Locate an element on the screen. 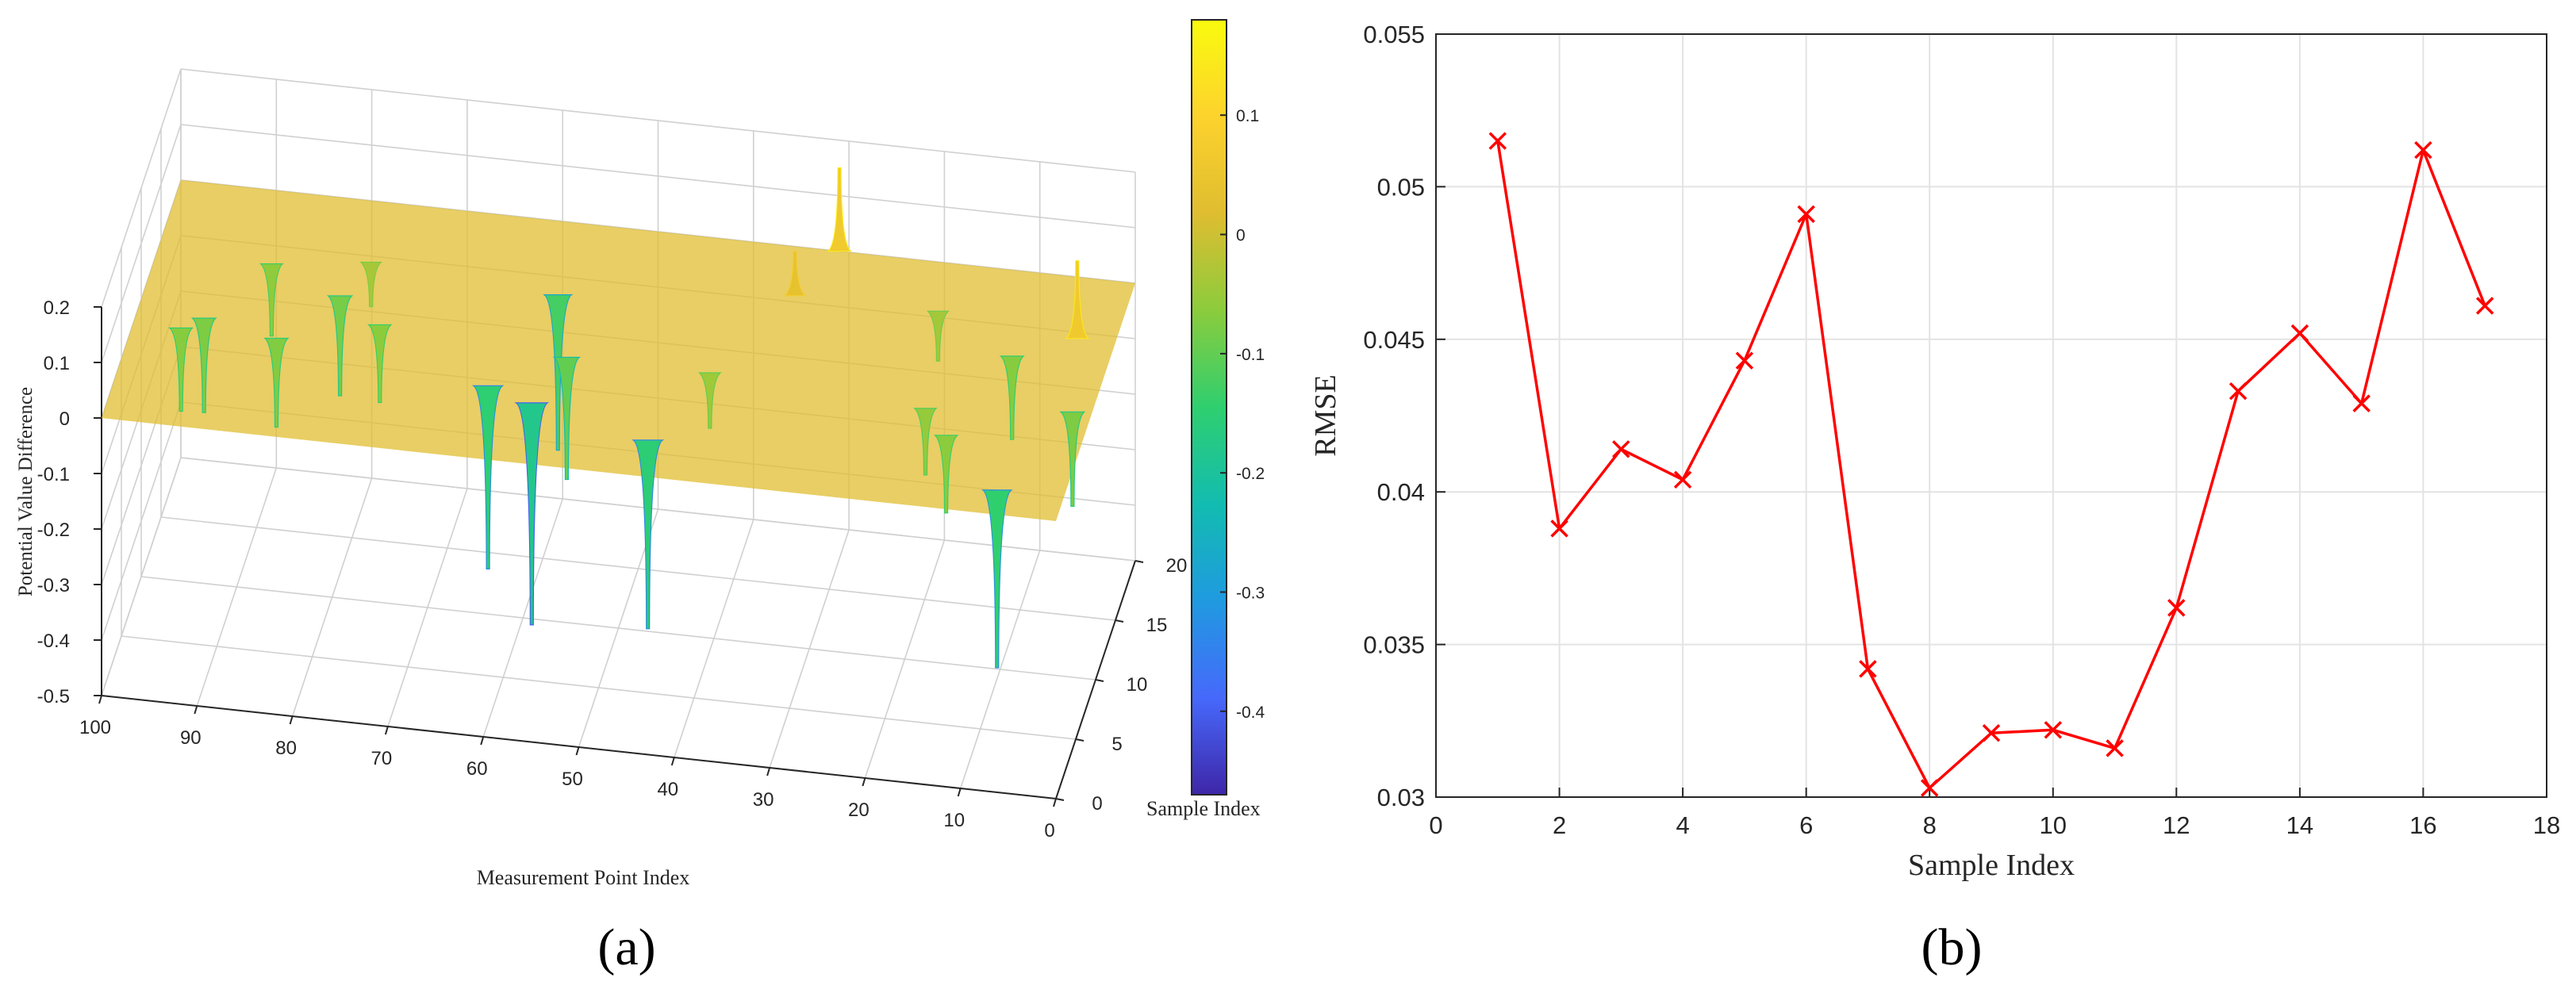  panel-label-a: (a) is located at coordinates (626, 947).